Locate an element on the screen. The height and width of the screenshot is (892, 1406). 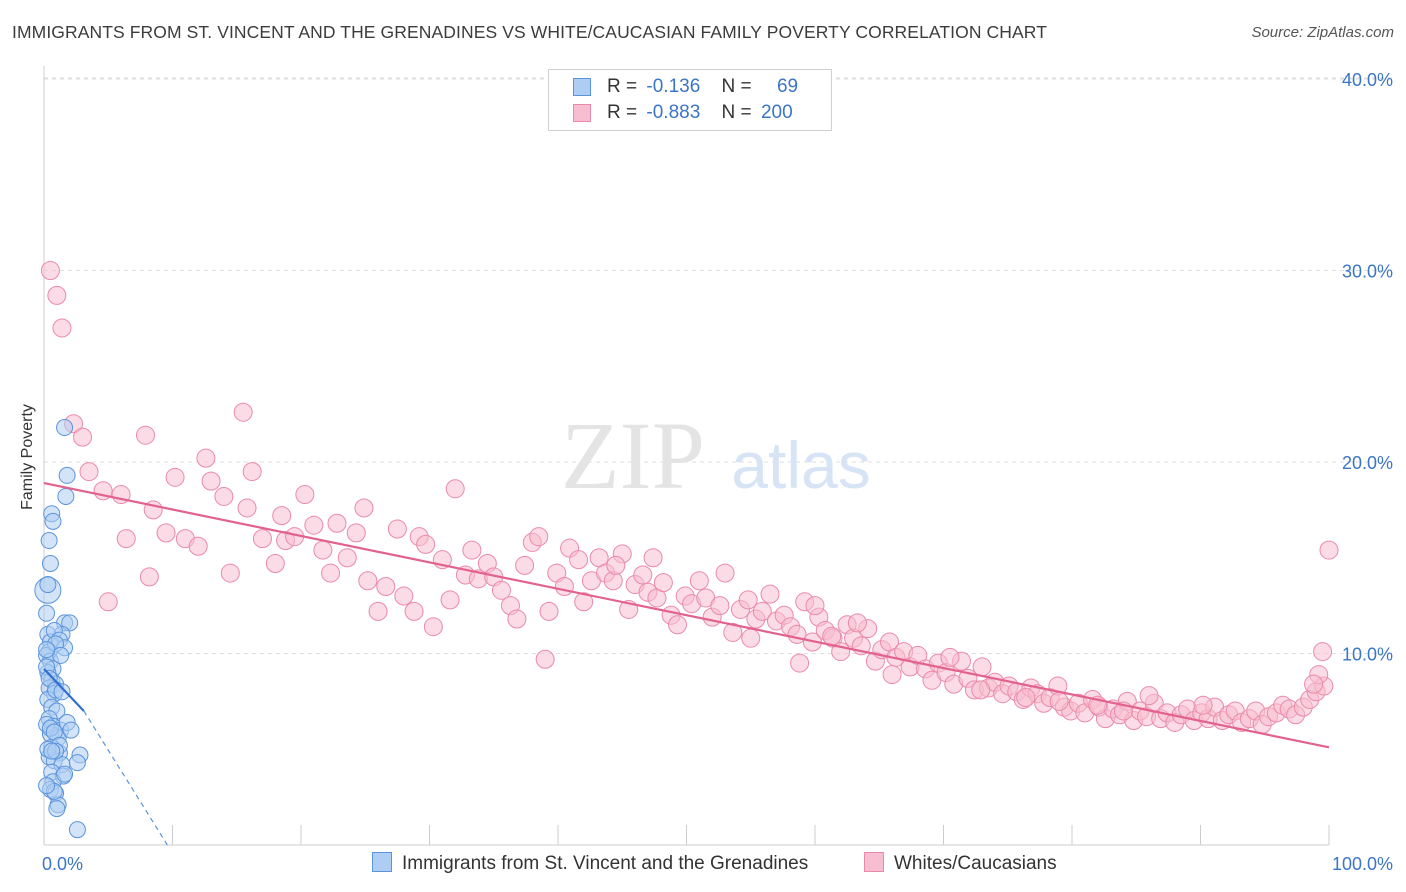
legend-n-value: 200 is located at coordinates (776, 112).